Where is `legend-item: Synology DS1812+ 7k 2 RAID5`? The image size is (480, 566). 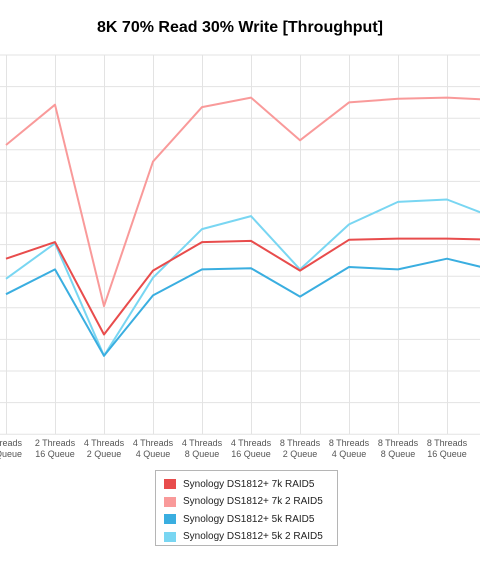 legend-item: Synology DS1812+ 7k 2 RAID5 is located at coordinates (243, 502).